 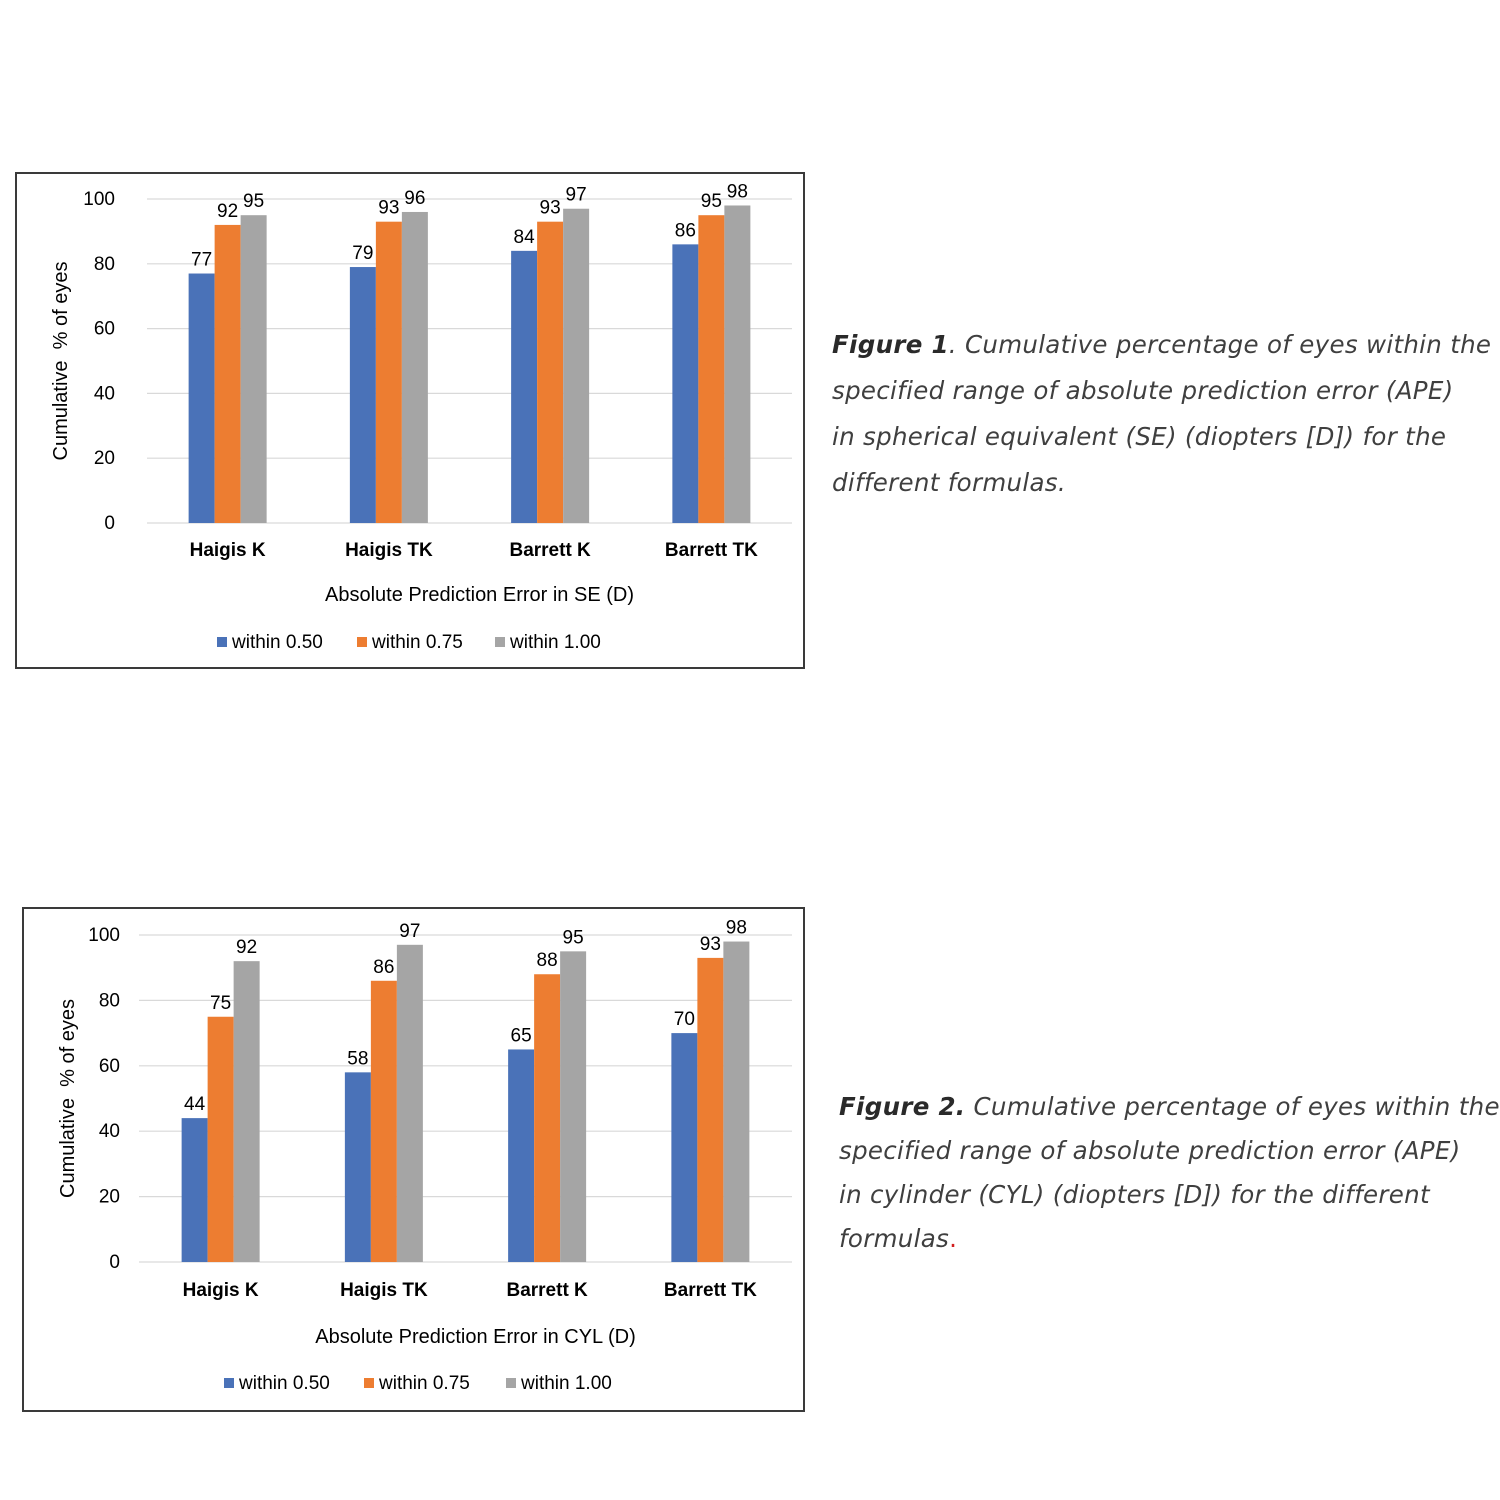 What do you see at coordinates (357, 1058) in the screenshot?
I see `data-label: 58` at bounding box center [357, 1058].